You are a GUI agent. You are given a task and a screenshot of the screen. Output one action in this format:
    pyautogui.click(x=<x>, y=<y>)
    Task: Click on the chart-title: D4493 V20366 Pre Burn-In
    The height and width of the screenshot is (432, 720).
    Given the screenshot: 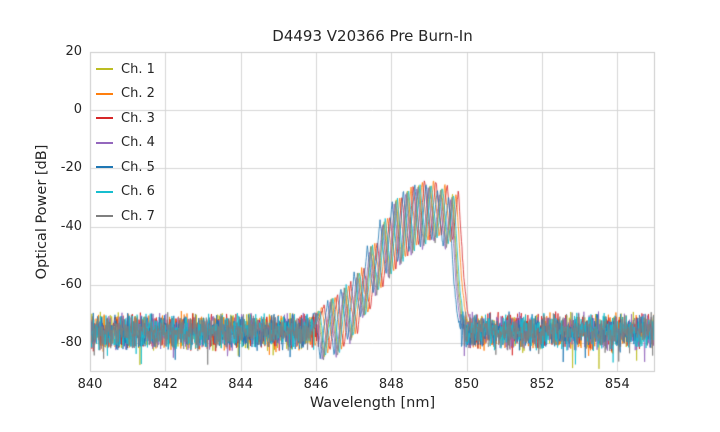 What is the action you would take?
    pyautogui.click(x=372, y=36)
    